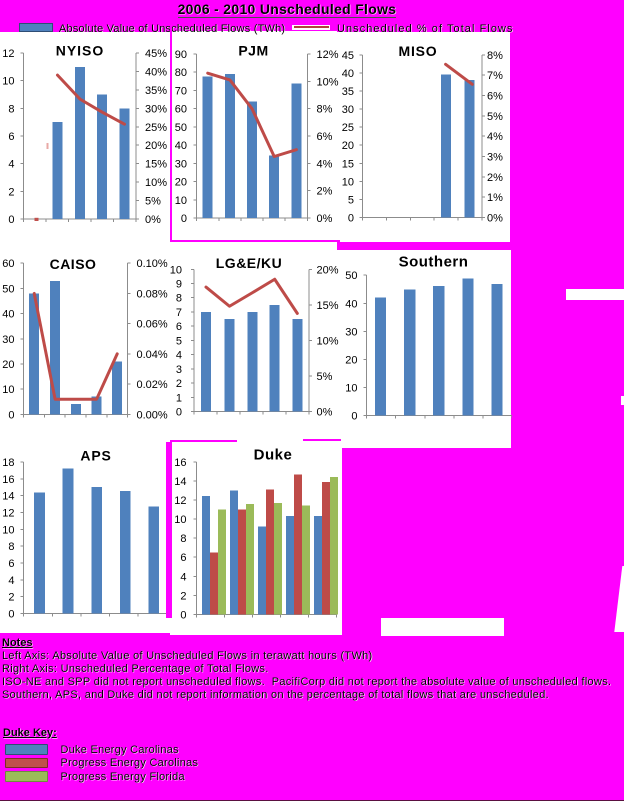  Describe the element at coordinates (434, 262) in the screenshot. I see `svg-text: Southern` at that location.